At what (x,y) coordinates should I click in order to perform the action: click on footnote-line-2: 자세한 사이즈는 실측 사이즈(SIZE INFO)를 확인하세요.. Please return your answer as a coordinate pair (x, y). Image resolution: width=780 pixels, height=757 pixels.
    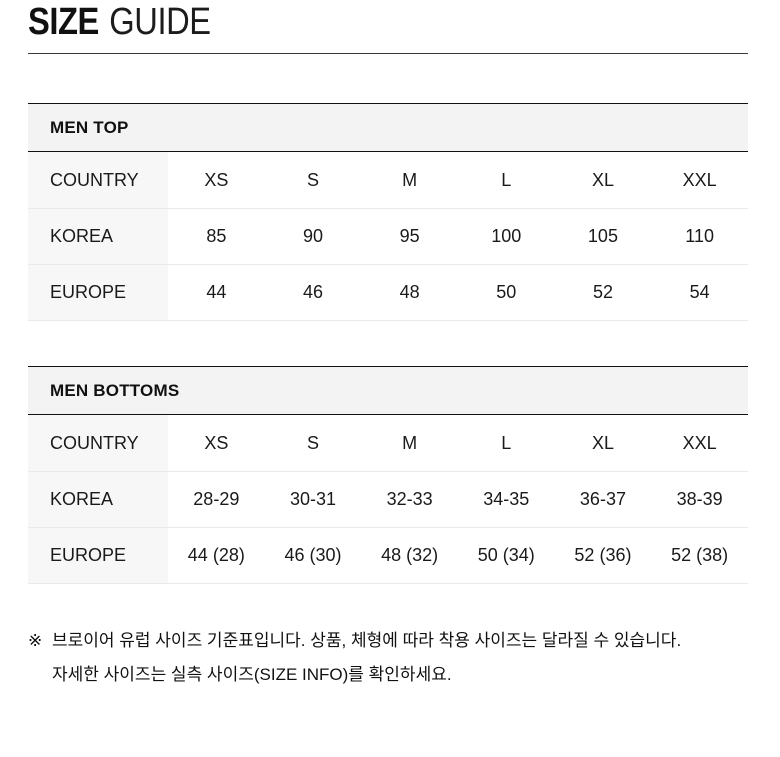
    Looking at the image, I should click on (252, 674).